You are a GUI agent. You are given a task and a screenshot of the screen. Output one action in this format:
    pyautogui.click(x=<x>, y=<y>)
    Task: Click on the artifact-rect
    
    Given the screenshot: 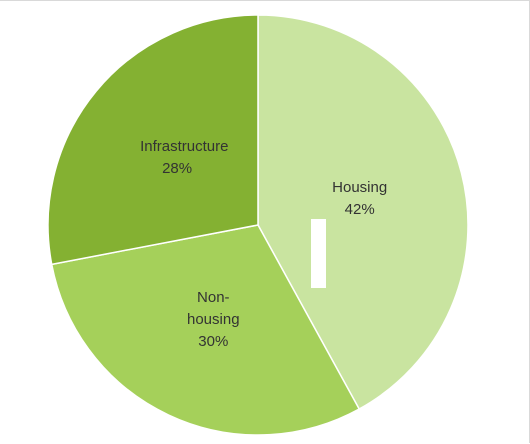 What is the action you would take?
    pyautogui.click(x=318, y=253)
    